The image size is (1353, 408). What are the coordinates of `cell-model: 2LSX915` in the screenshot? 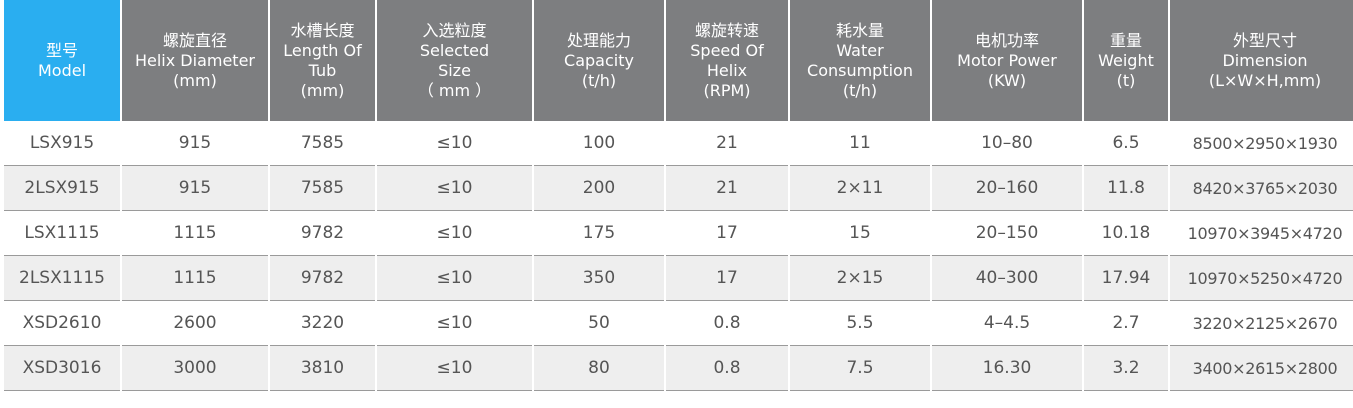 It's located at (62, 188).